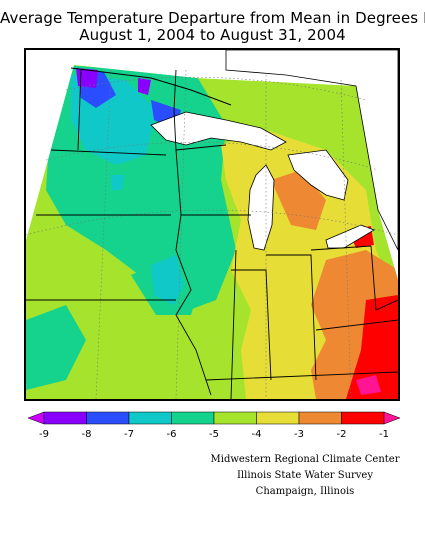 The width and height of the screenshot is (425, 550). What do you see at coordinates (384, 434) in the screenshot?
I see `legend-tick-label: -1` at bounding box center [384, 434].